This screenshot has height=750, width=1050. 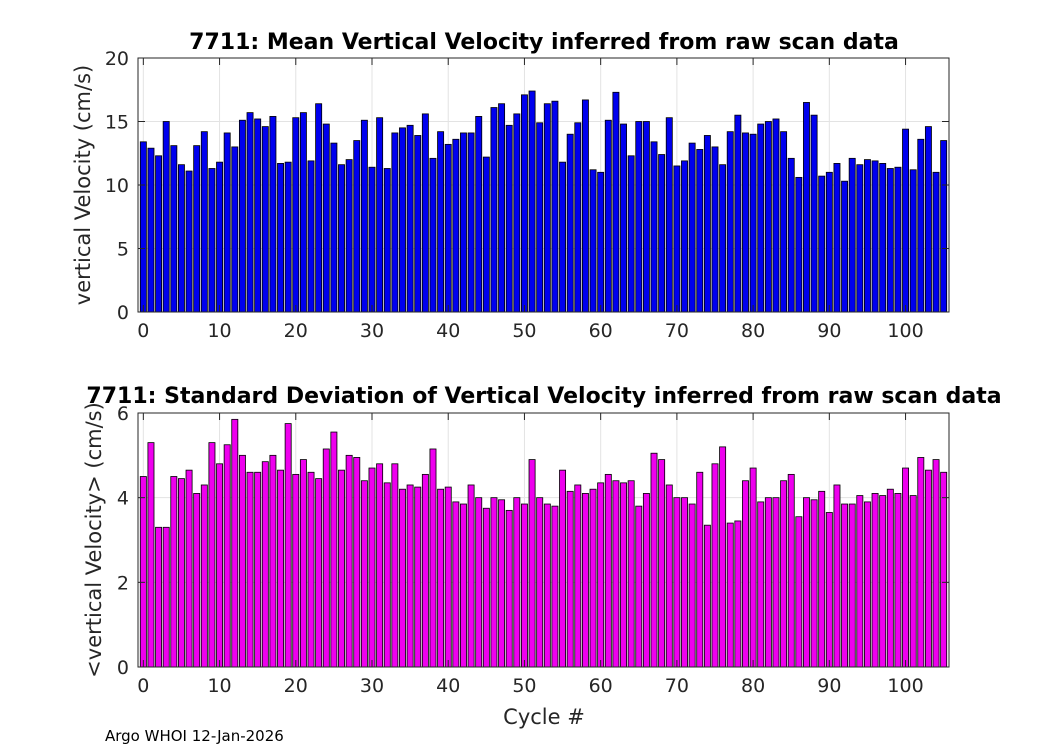 I want to click on x-tick-label: 80, so click(x=753, y=686).